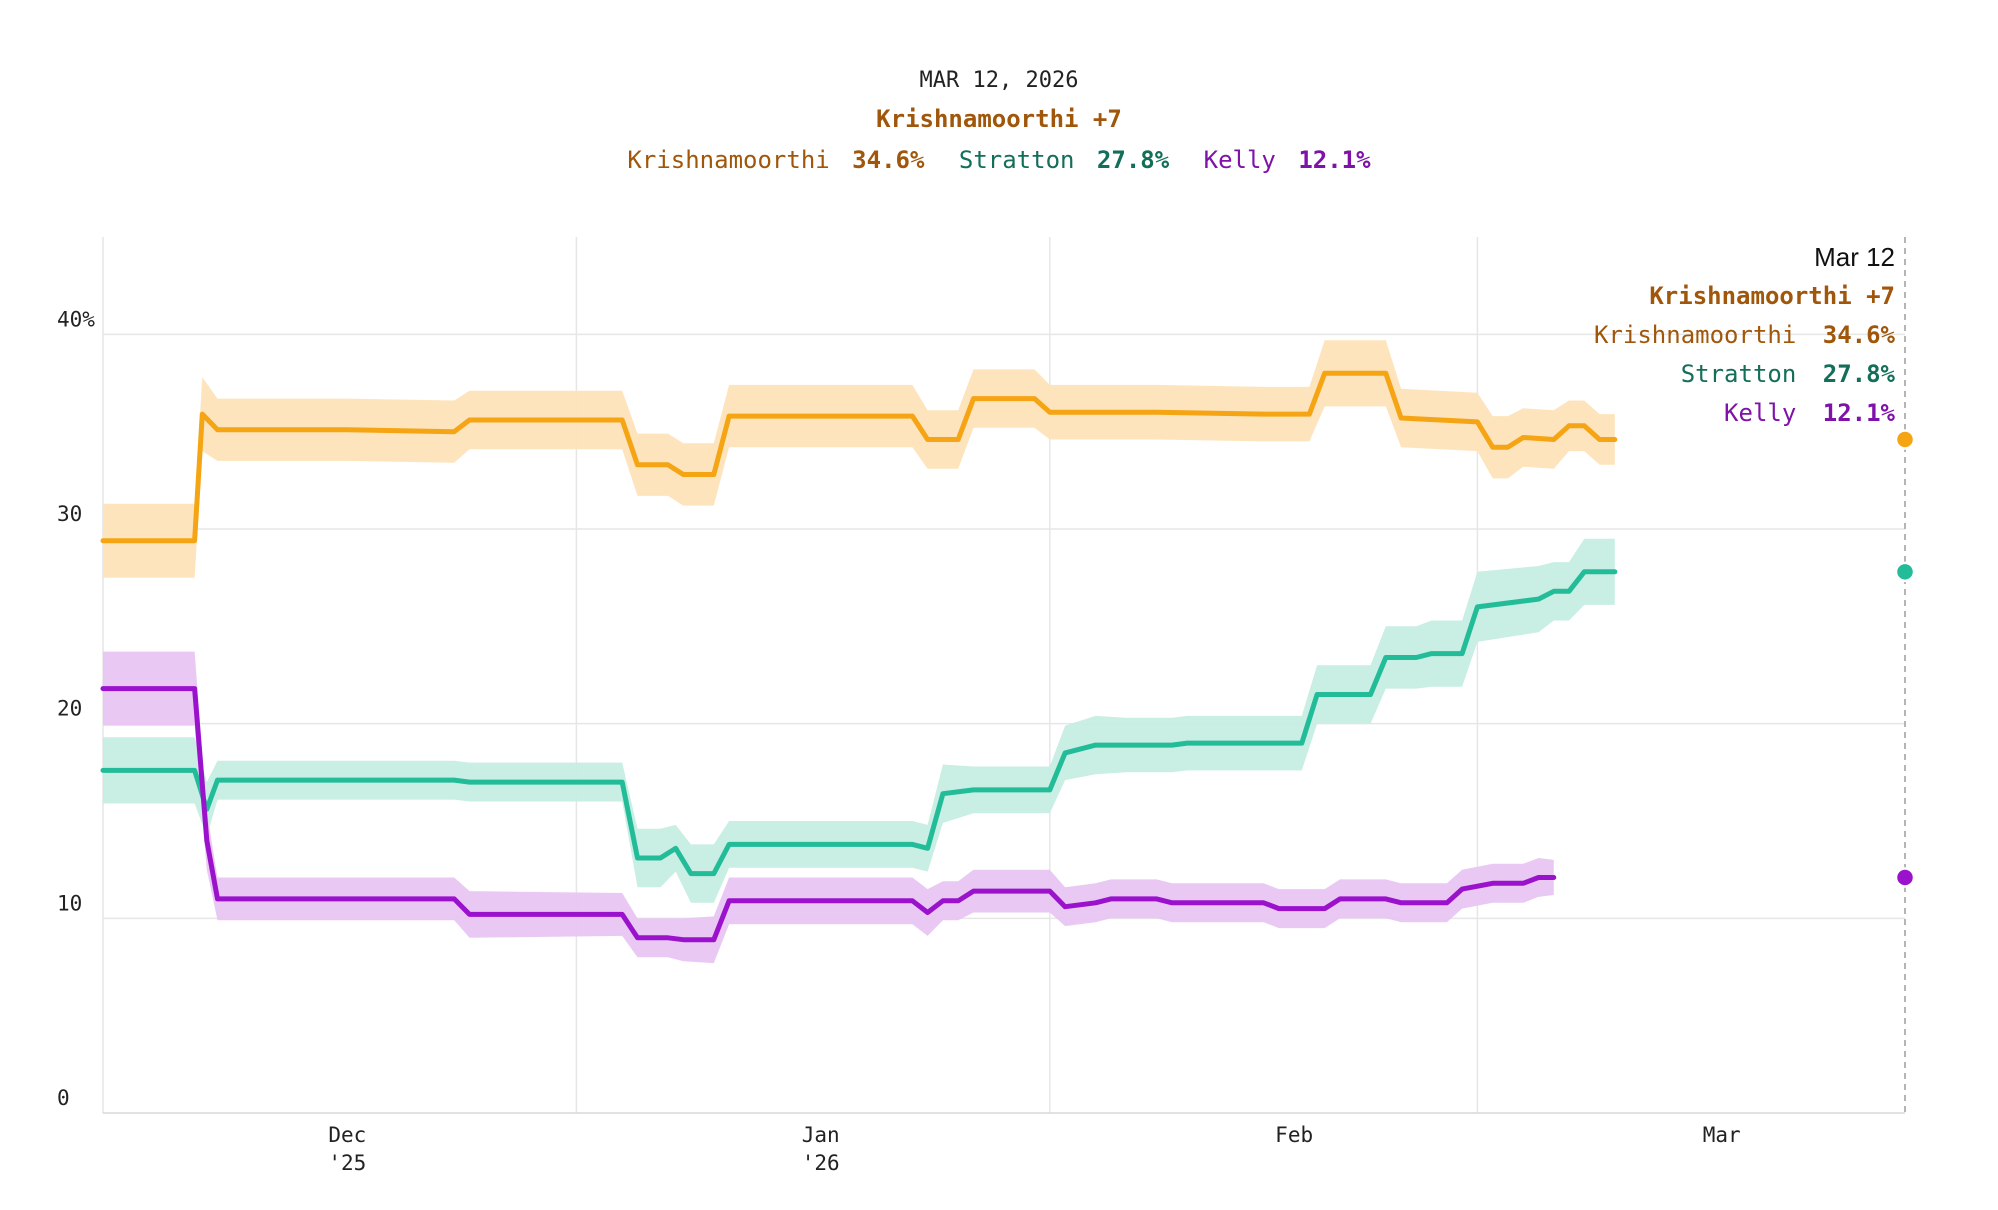  I want to click on tooltip-row-krishnamoorthi: Krishnamoorthi 34.6%, so click(1745, 335).